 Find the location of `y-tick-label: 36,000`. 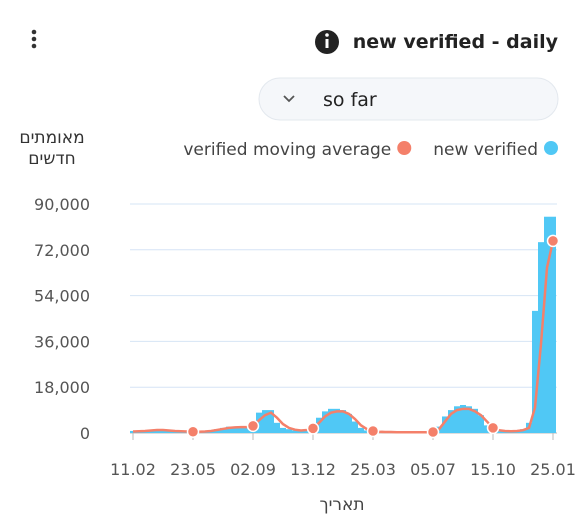

y-tick-label: 36,000 is located at coordinates (62, 341).